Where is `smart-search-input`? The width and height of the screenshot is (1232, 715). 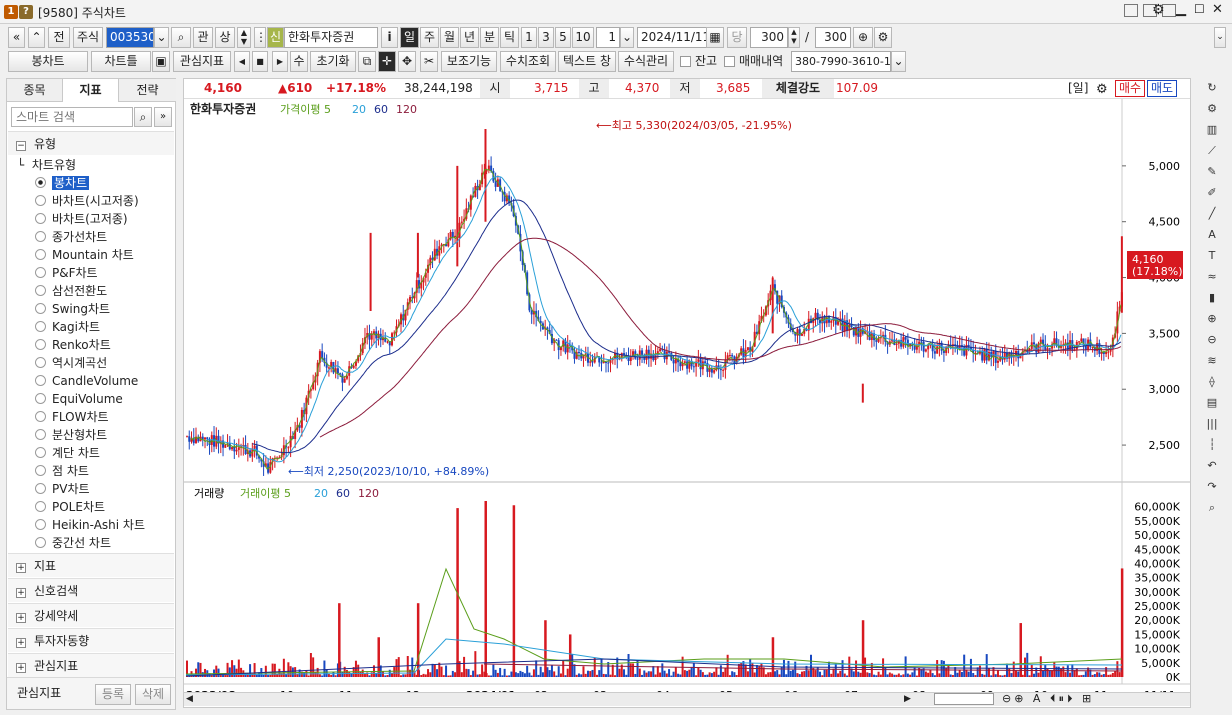 smart-search-input is located at coordinates (72, 117).